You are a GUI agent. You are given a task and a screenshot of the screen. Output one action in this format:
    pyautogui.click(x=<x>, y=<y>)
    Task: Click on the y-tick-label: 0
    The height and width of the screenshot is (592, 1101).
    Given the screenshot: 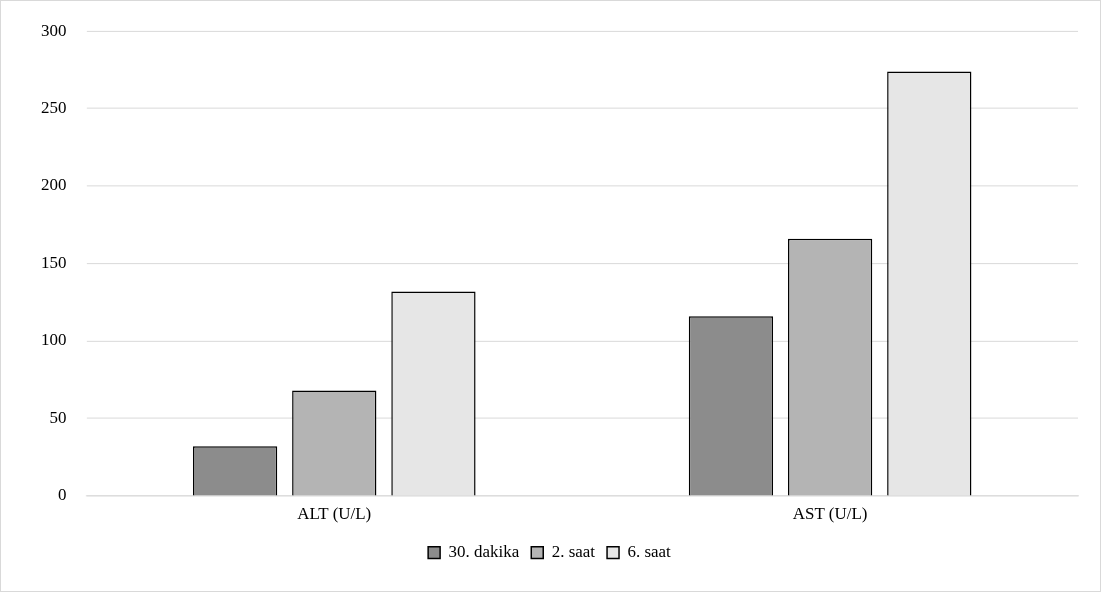 What is the action you would take?
    pyautogui.click(x=62, y=495)
    